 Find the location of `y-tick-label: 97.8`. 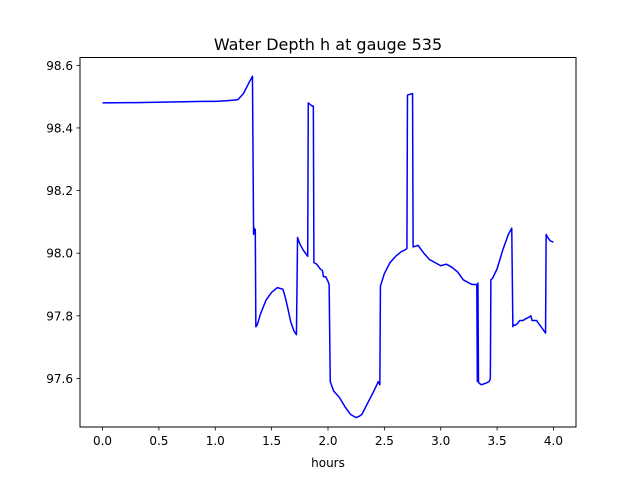

y-tick-label: 97.8 is located at coordinates (59, 316).